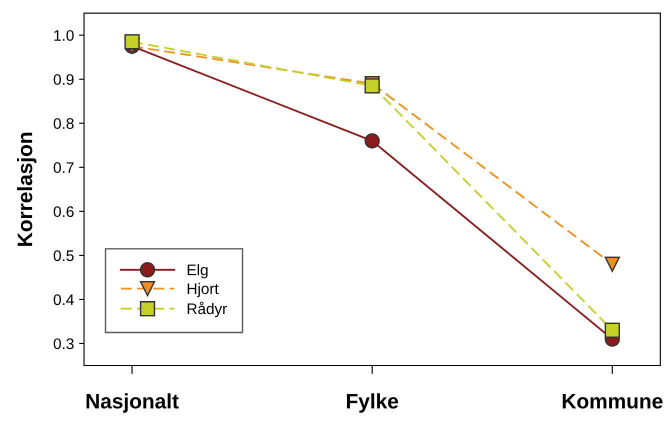  Describe the element at coordinates (372, 403) in the screenshot. I see `x-tick-label: Fylke` at that location.